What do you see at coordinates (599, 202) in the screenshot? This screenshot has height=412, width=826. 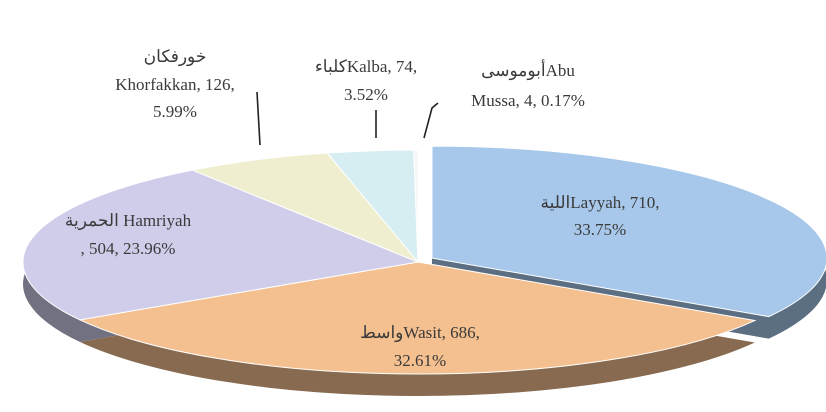 I see `data-label: الليةLayyah, 710,` at bounding box center [599, 202].